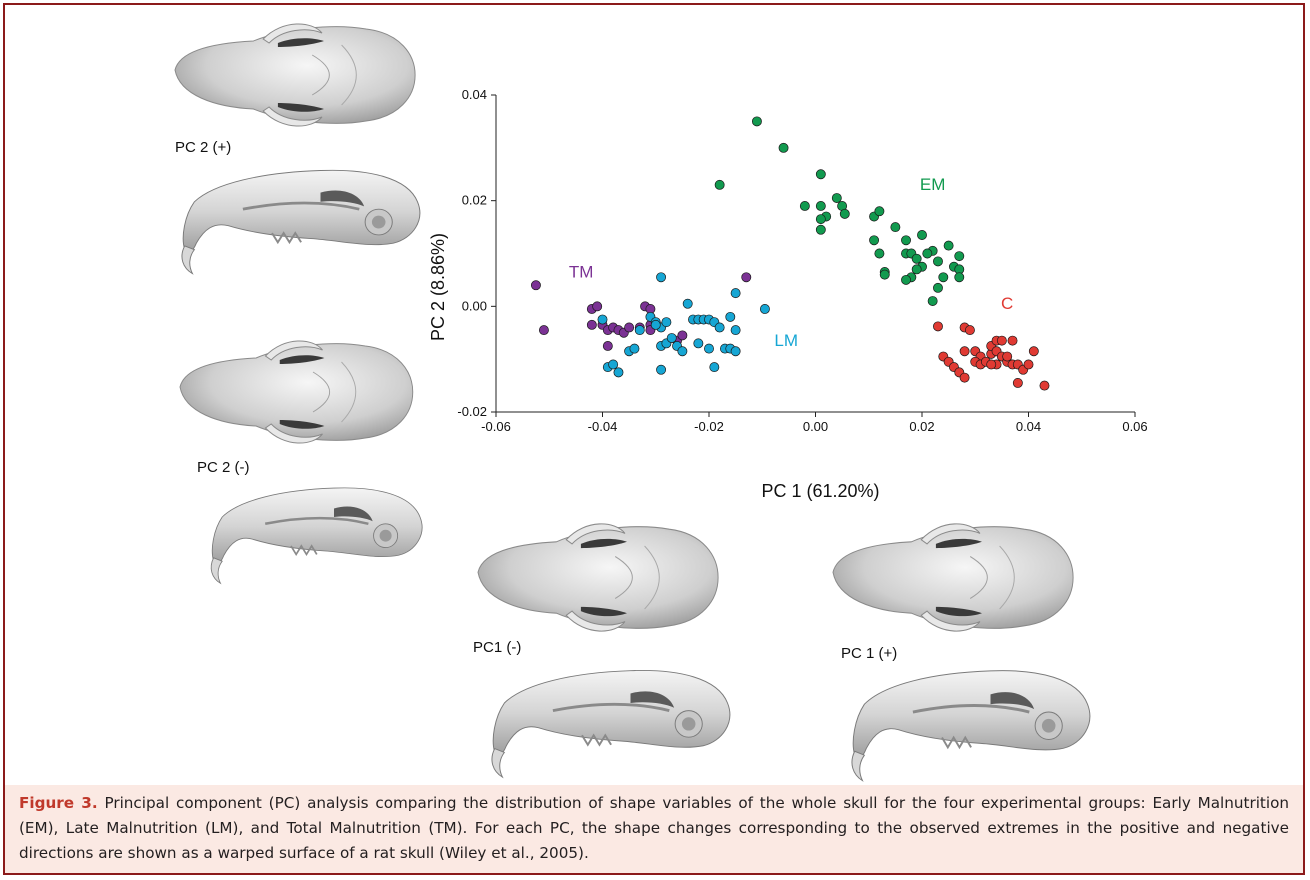 The height and width of the screenshot is (880, 1310). Describe the element at coordinates (869, 653) in the screenshot. I see `label-pc1-pos: PC 1 (+)` at that location.